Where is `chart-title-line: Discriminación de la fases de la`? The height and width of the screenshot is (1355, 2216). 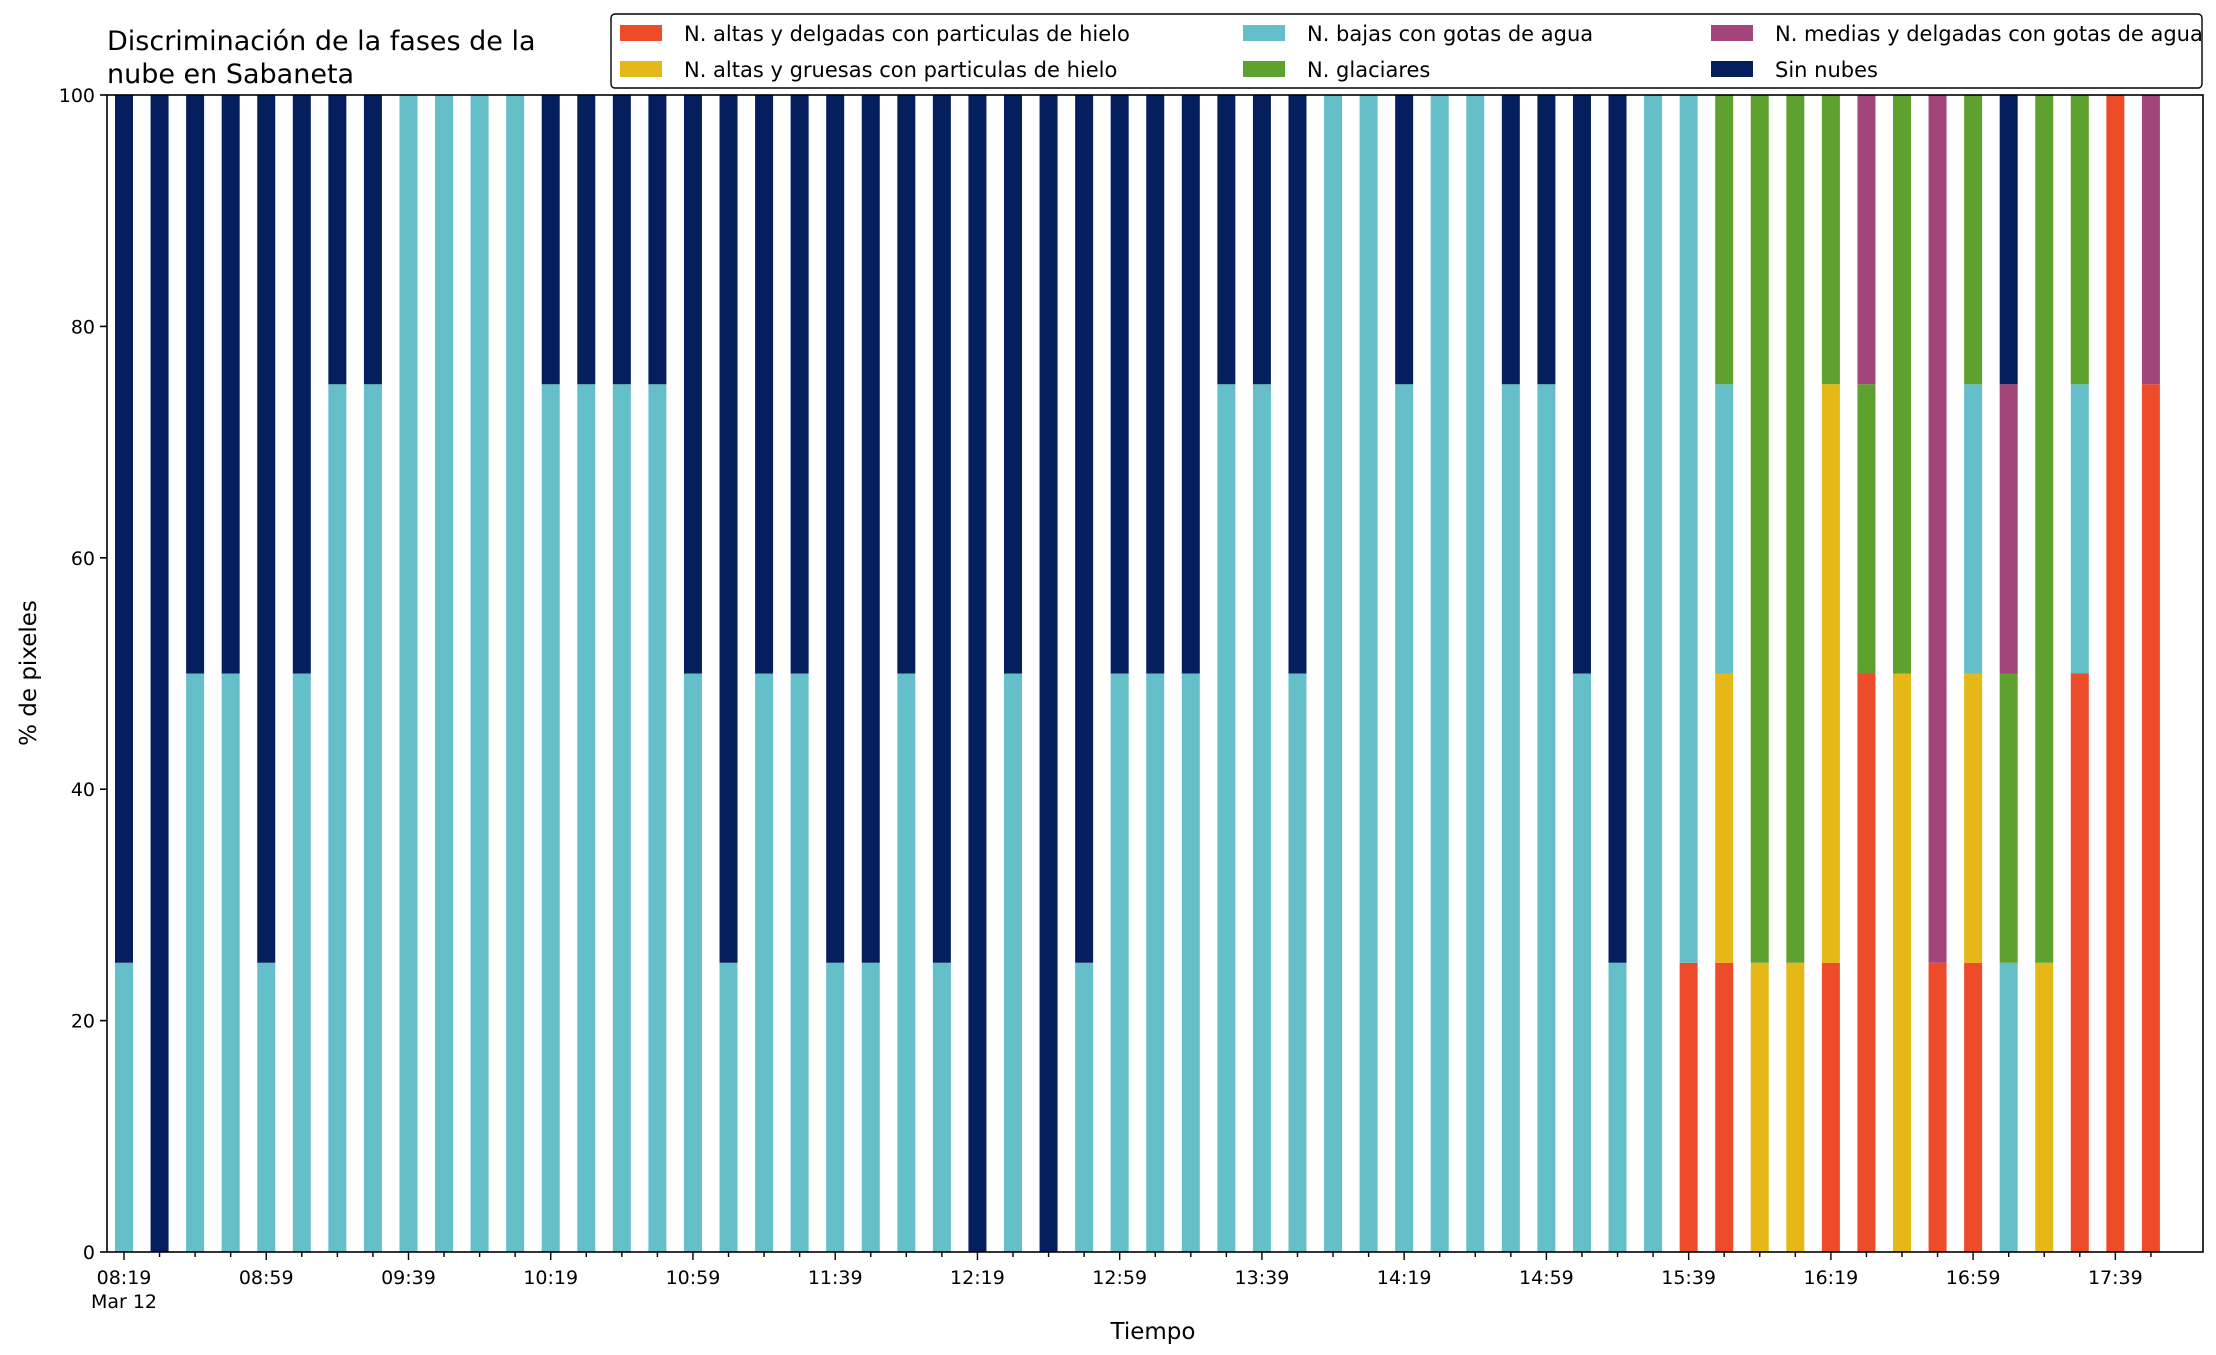
chart-title-line: Discriminación de la fases de la is located at coordinates (321, 41).